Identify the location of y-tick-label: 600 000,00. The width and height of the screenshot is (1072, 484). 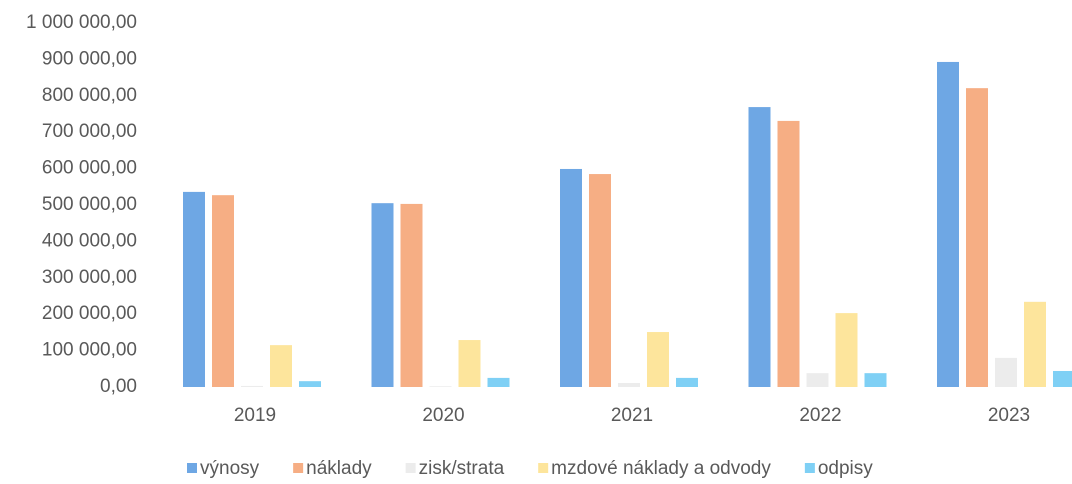
(89, 168).